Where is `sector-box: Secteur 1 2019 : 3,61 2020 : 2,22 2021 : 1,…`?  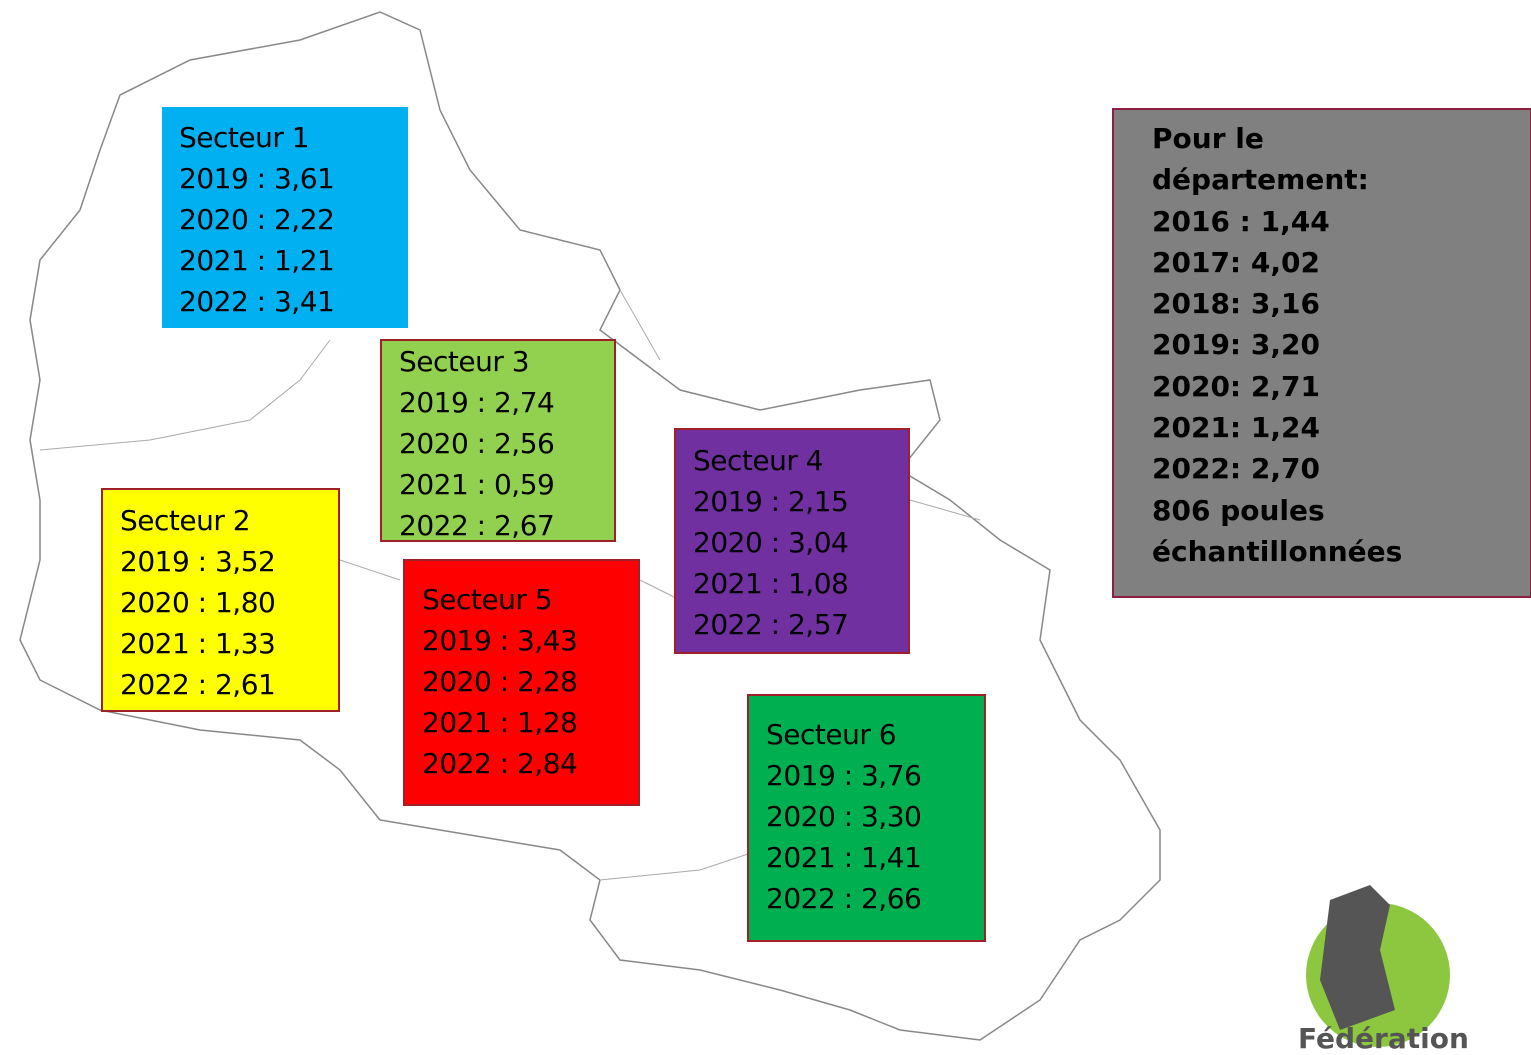
sector-box: Secteur 1 2019 : 3,61 2020 : 2,22 2021 : 1,… is located at coordinates (285, 217).